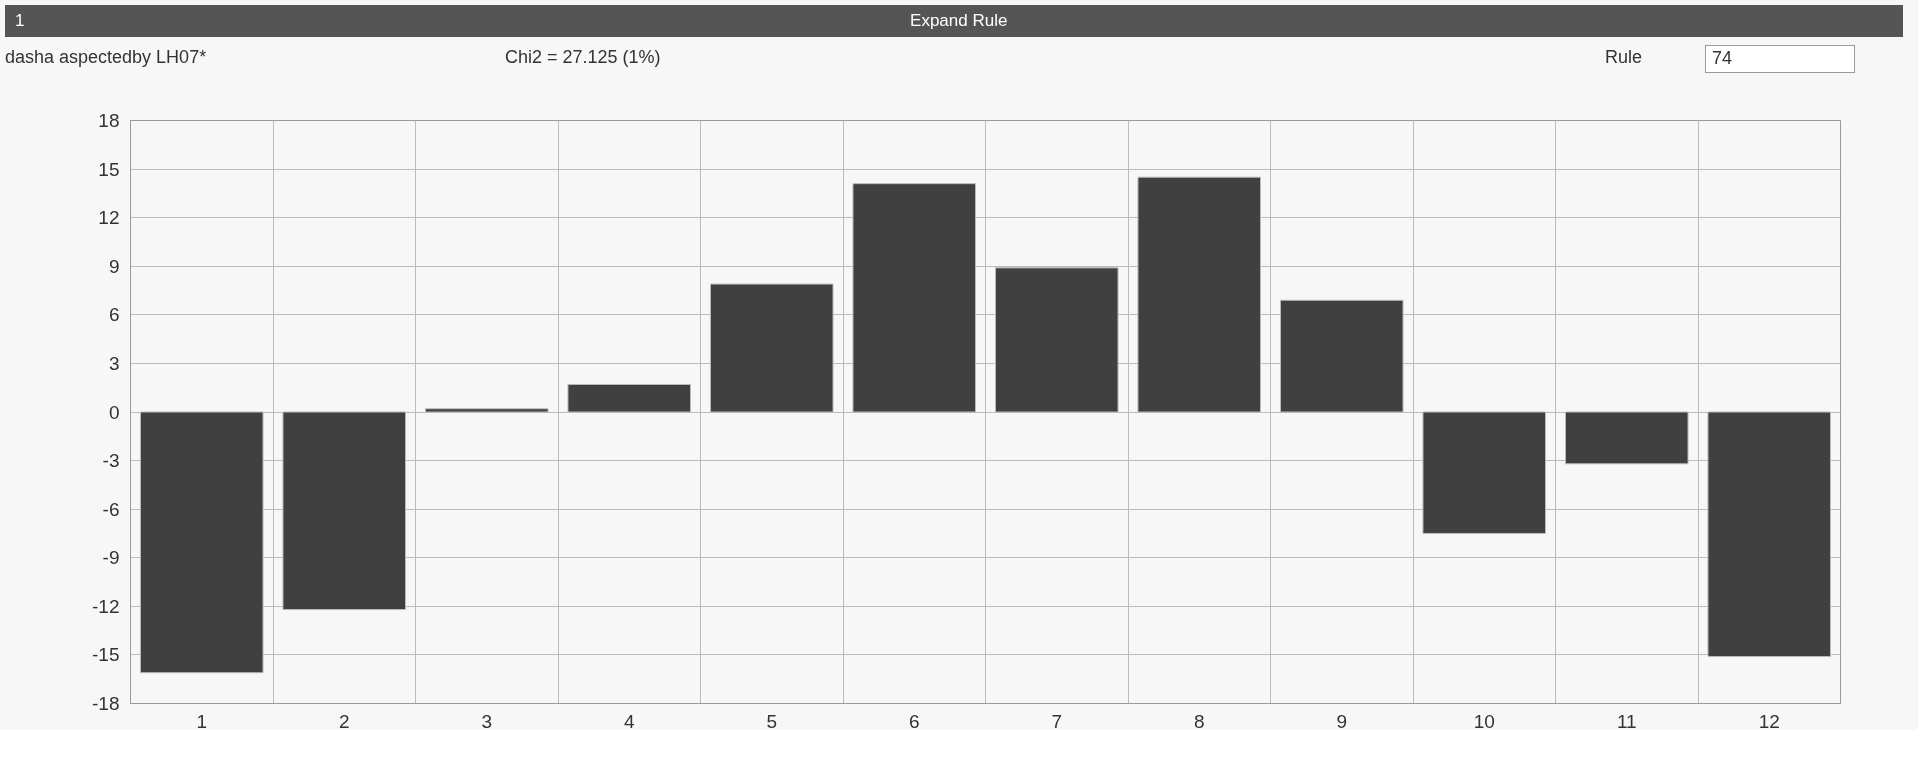  What do you see at coordinates (583, 57) in the screenshot?
I see `text: Chi2 = 27.125 (1%)` at bounding box center [583, 57].